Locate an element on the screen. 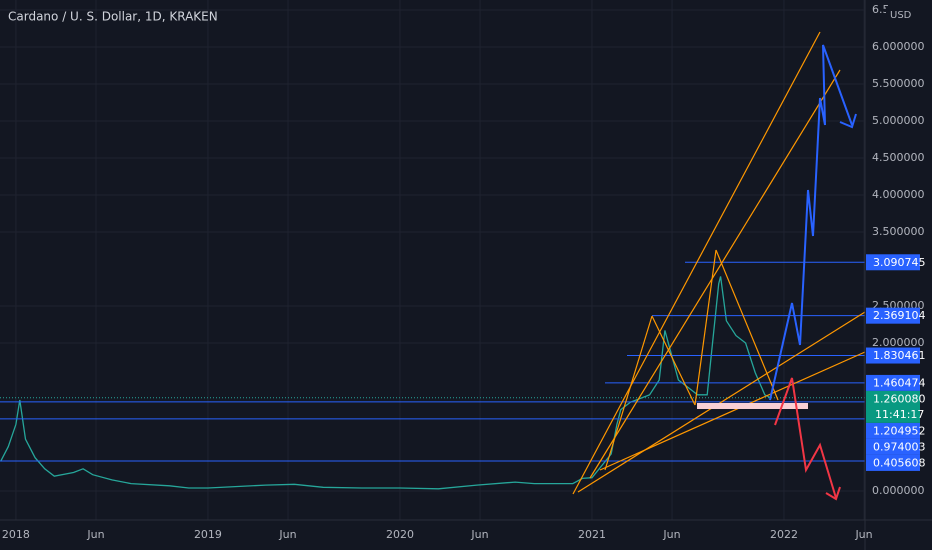 This screenshot has width=932, height=550. time-axis is located at coordinates (432, 535).